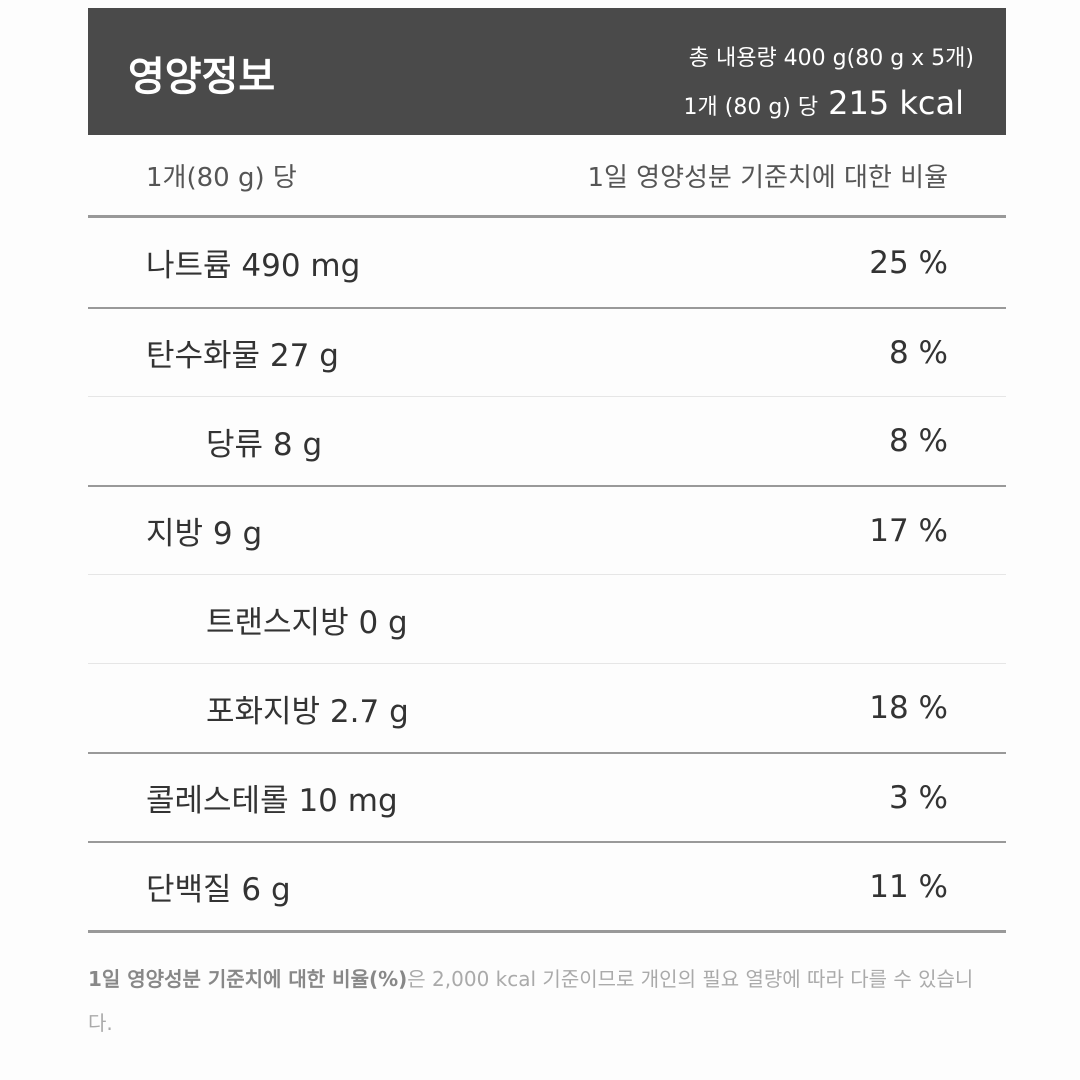 This screenshot has width=1080, height=1080. What do you see at coordinates (547, 618) in the screenshot?
I see `nutrient-row: 트랜스지방 0 g` at bounding box center [547, 618].